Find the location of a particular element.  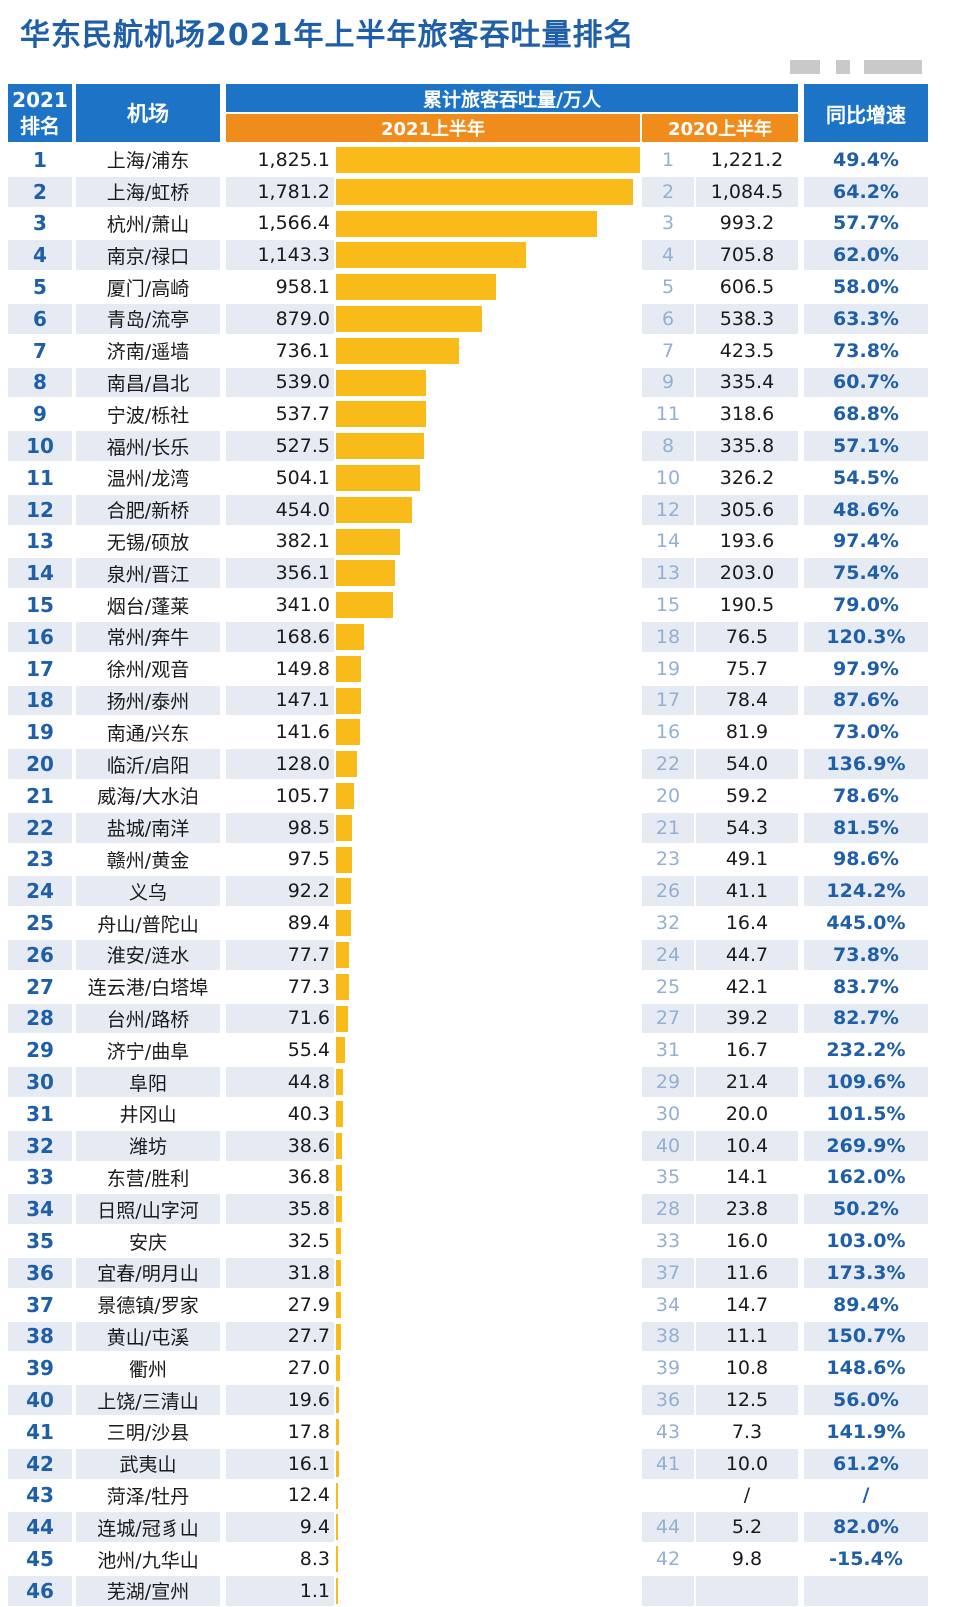

value-2020-cell: 76.5 is located at coordinates (747, 637).